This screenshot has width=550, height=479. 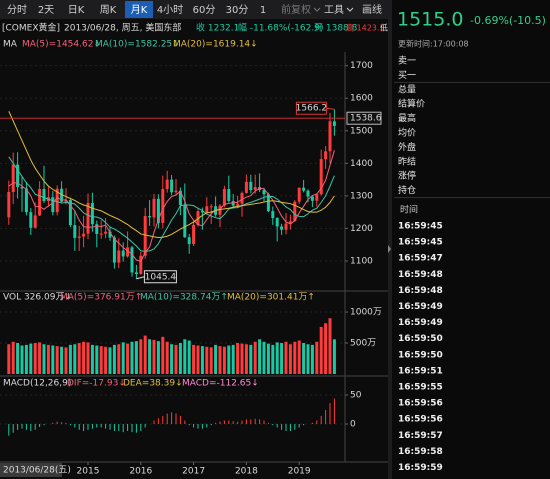 I want to click on price-change: -0.69%(-10.5), so click(x=508, y=20).